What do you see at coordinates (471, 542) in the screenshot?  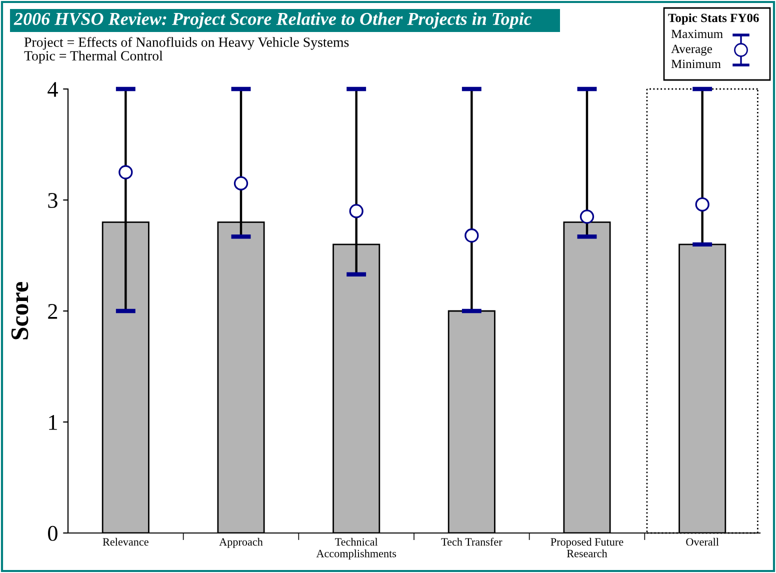 I see `x-tick-label: Tech Transfer` at bounding box center [471, 542].